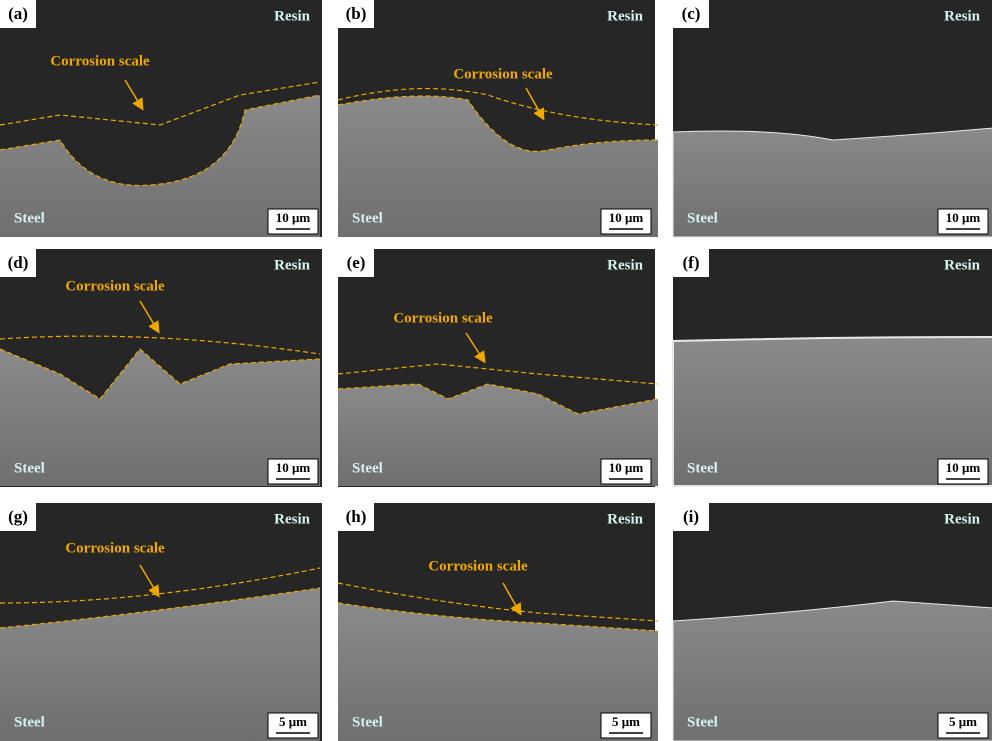 This screenshot has height=741, width=992. I want to click on micrograph-panel: Corrosion scale (b) Resin Steel 10 μm, so click(498, 118).